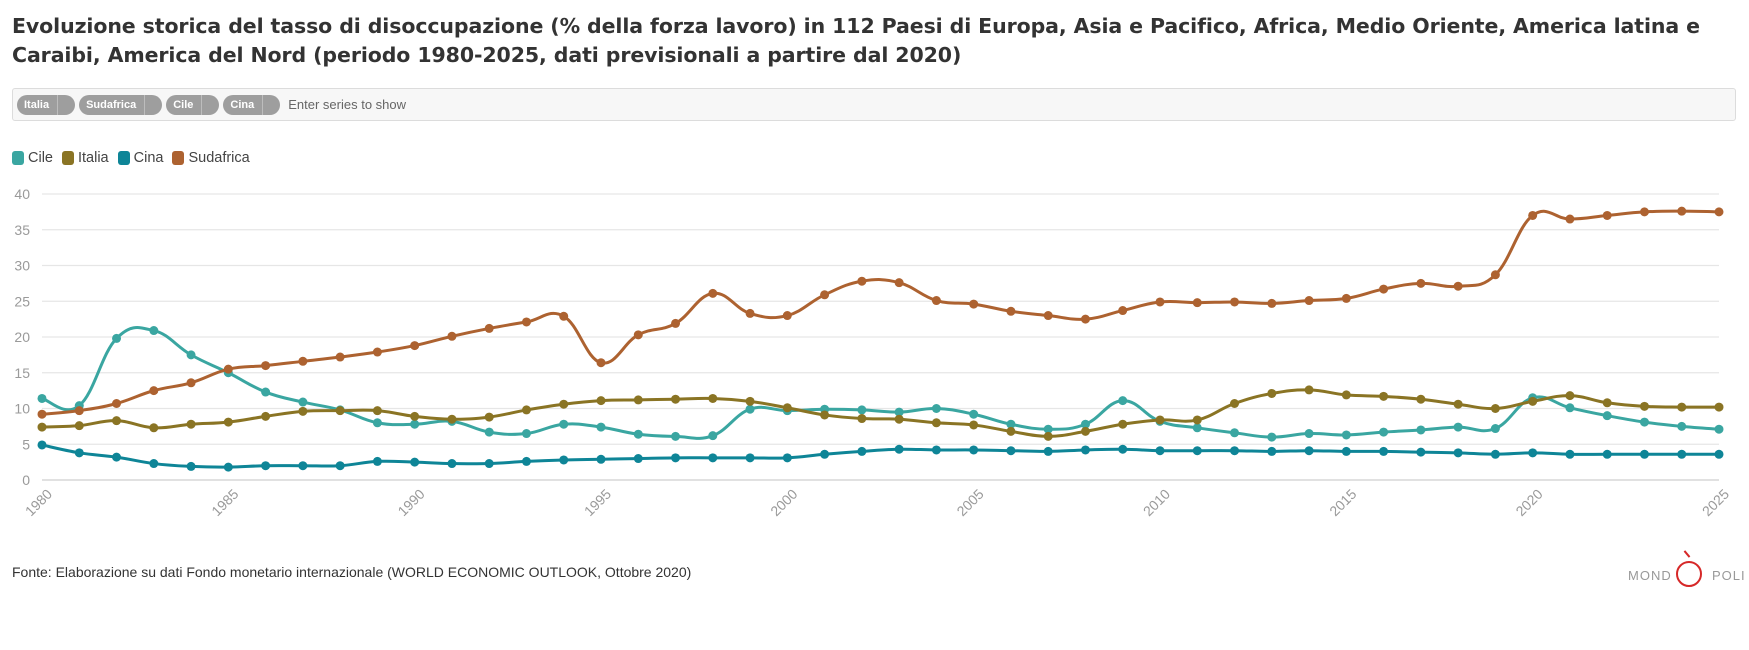  Describe the element at coordinates (85, 158) in the screenshot. I see `legend-item-italia: Italia` at that location.